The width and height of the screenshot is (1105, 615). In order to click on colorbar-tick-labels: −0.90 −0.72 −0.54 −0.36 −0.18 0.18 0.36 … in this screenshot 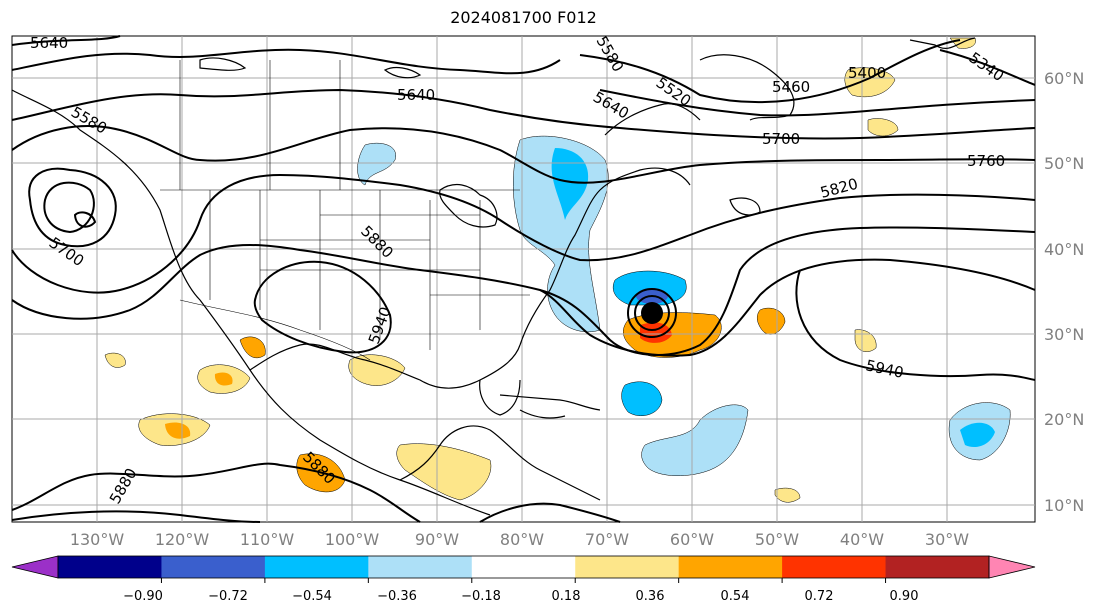, I will do `click(520, 596)`.